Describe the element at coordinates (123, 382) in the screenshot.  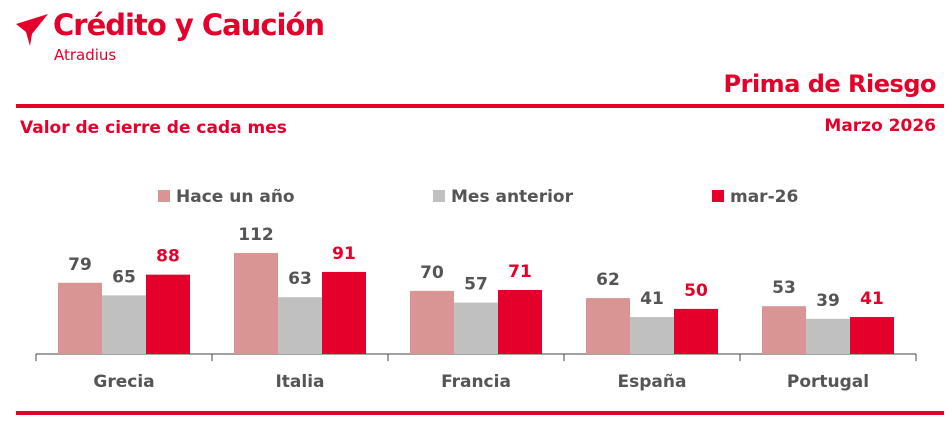
I see `category-label-grecia: Grecia` at that location.